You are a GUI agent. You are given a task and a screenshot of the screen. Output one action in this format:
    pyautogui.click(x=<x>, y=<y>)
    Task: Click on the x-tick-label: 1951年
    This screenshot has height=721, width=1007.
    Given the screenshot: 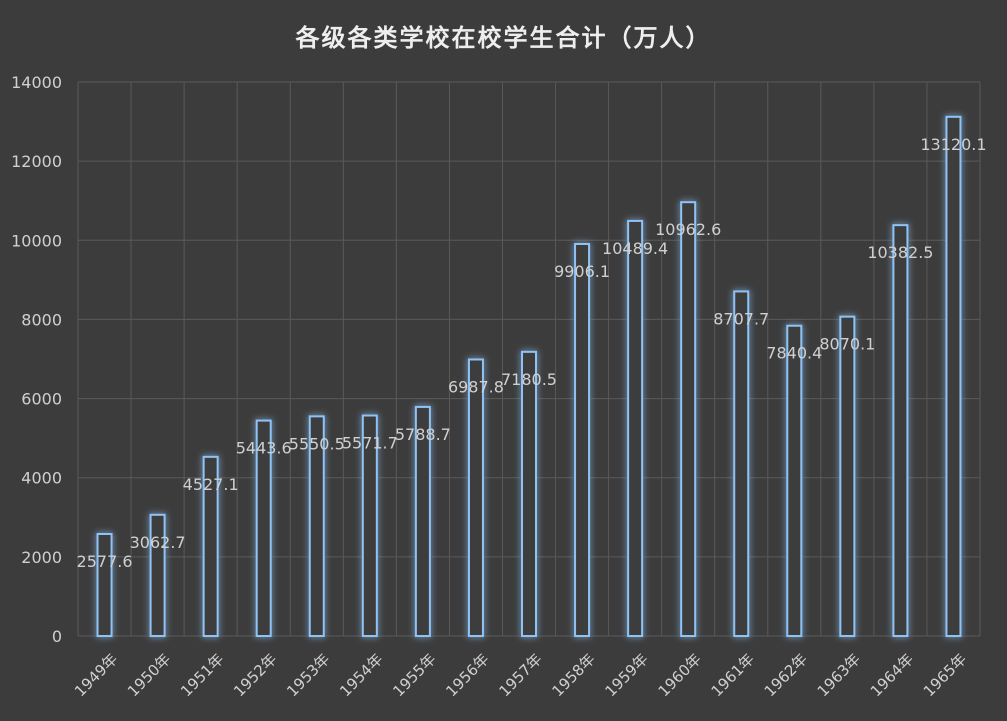 What is the action you would take?
    pyautogui.click(x=202, y=675)
    